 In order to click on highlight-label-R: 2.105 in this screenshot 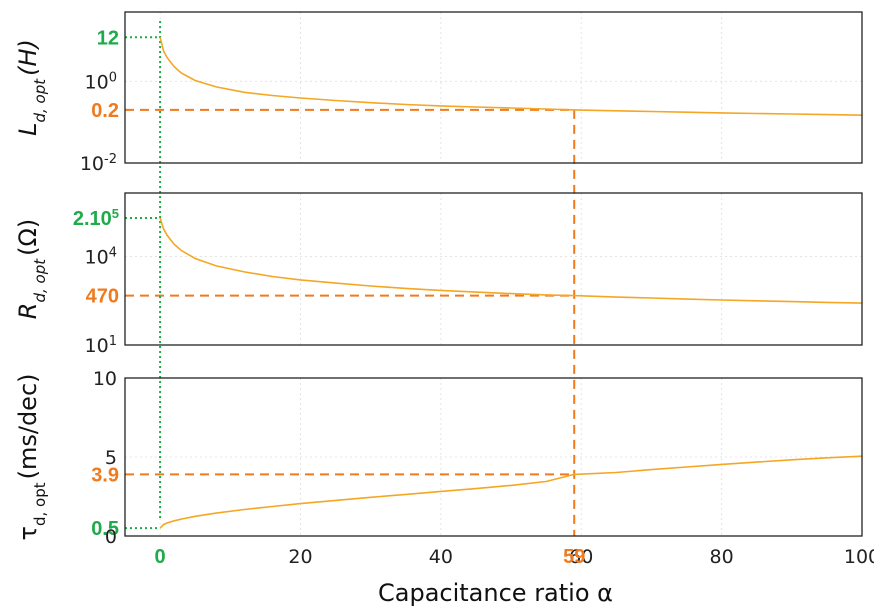, I will do `click(96, 218)`.